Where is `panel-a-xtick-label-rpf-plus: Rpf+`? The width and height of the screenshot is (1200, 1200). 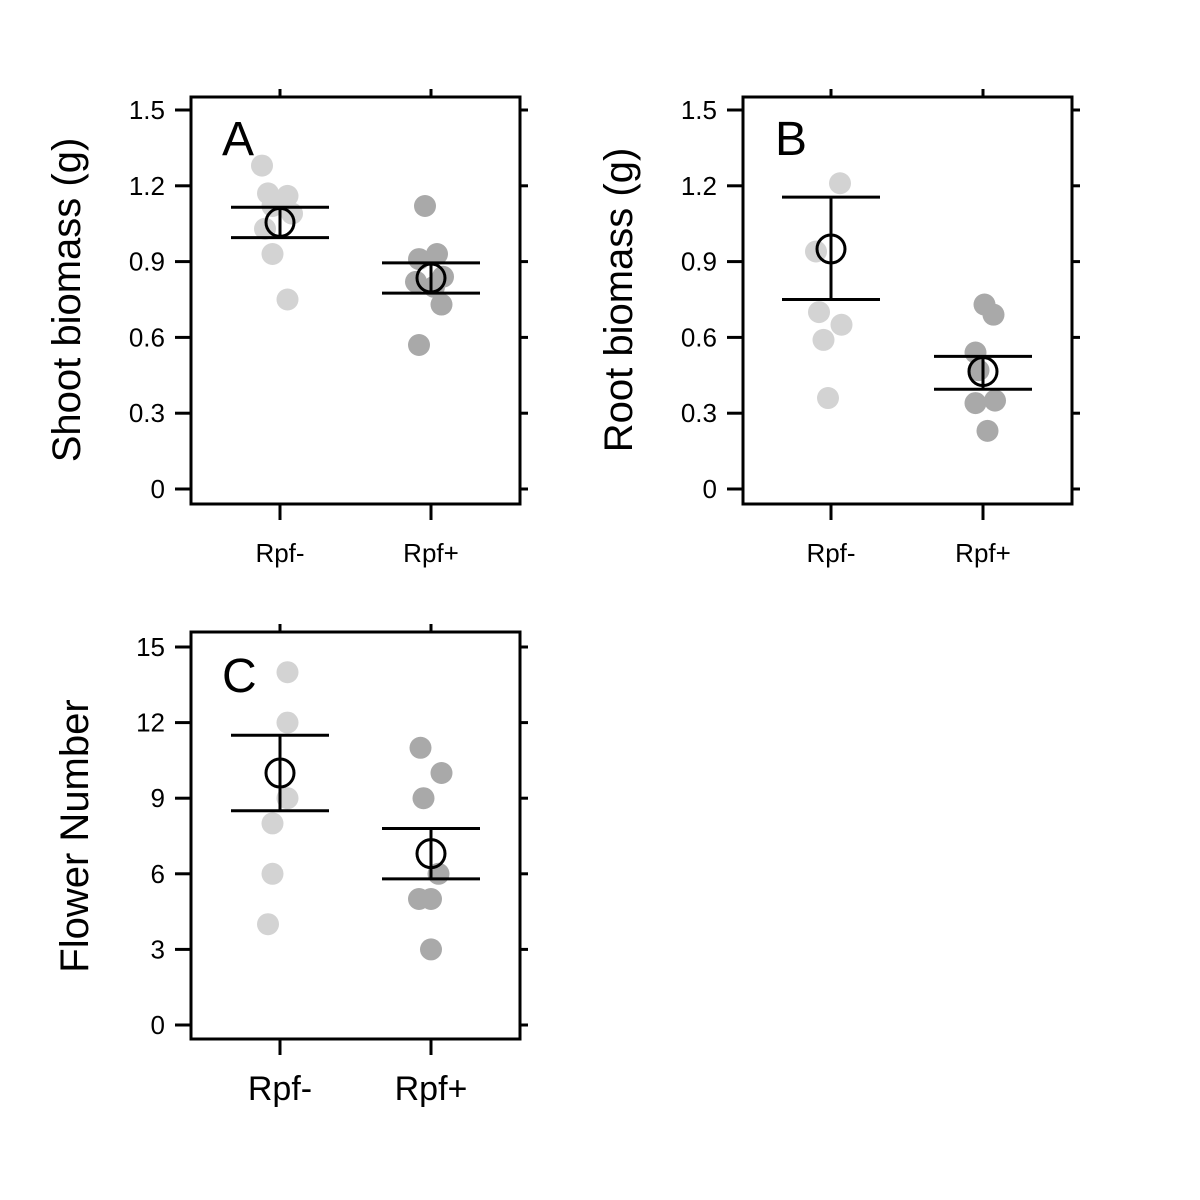 panel-a-xtick-label-rpf-plus: Rpf+ is located at coordinates (431, 553).